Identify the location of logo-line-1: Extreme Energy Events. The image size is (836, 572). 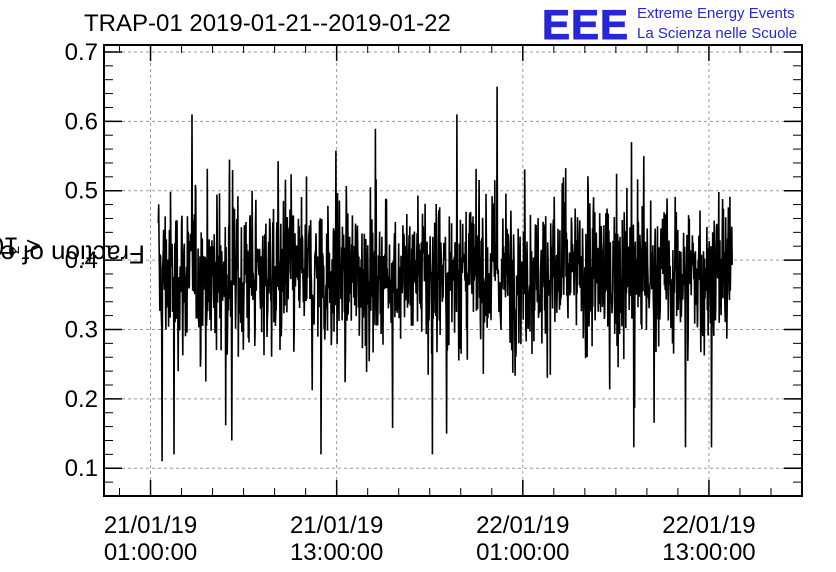
(716, 13).